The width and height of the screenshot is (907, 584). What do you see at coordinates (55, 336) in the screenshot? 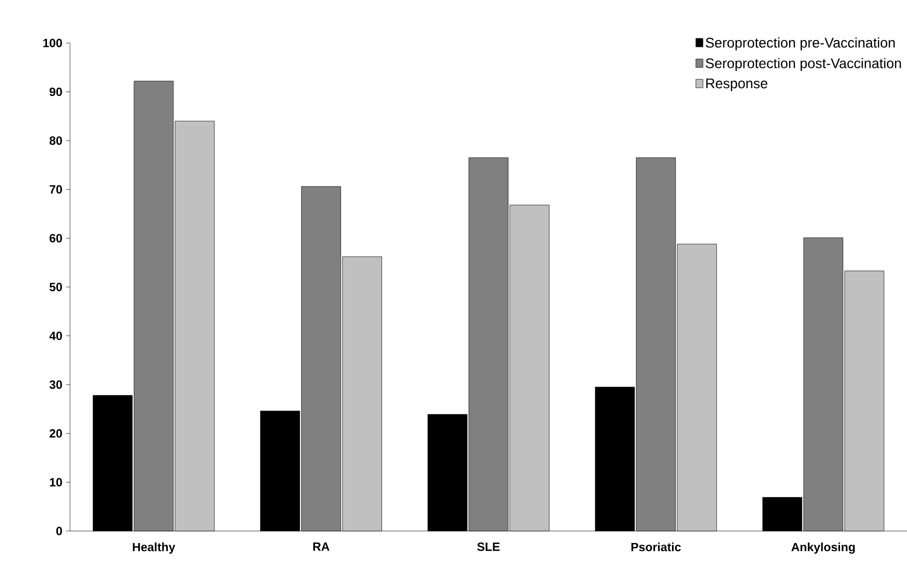
I see `y-tick-label: 40` at bounding box center [55, 336].